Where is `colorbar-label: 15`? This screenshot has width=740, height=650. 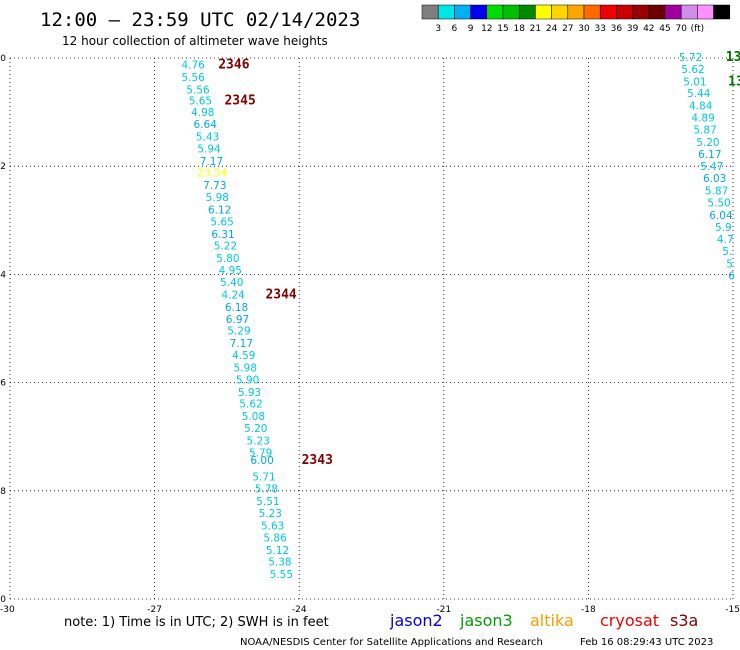
colorbar-label: 15 is located at coordinates (502, 29).